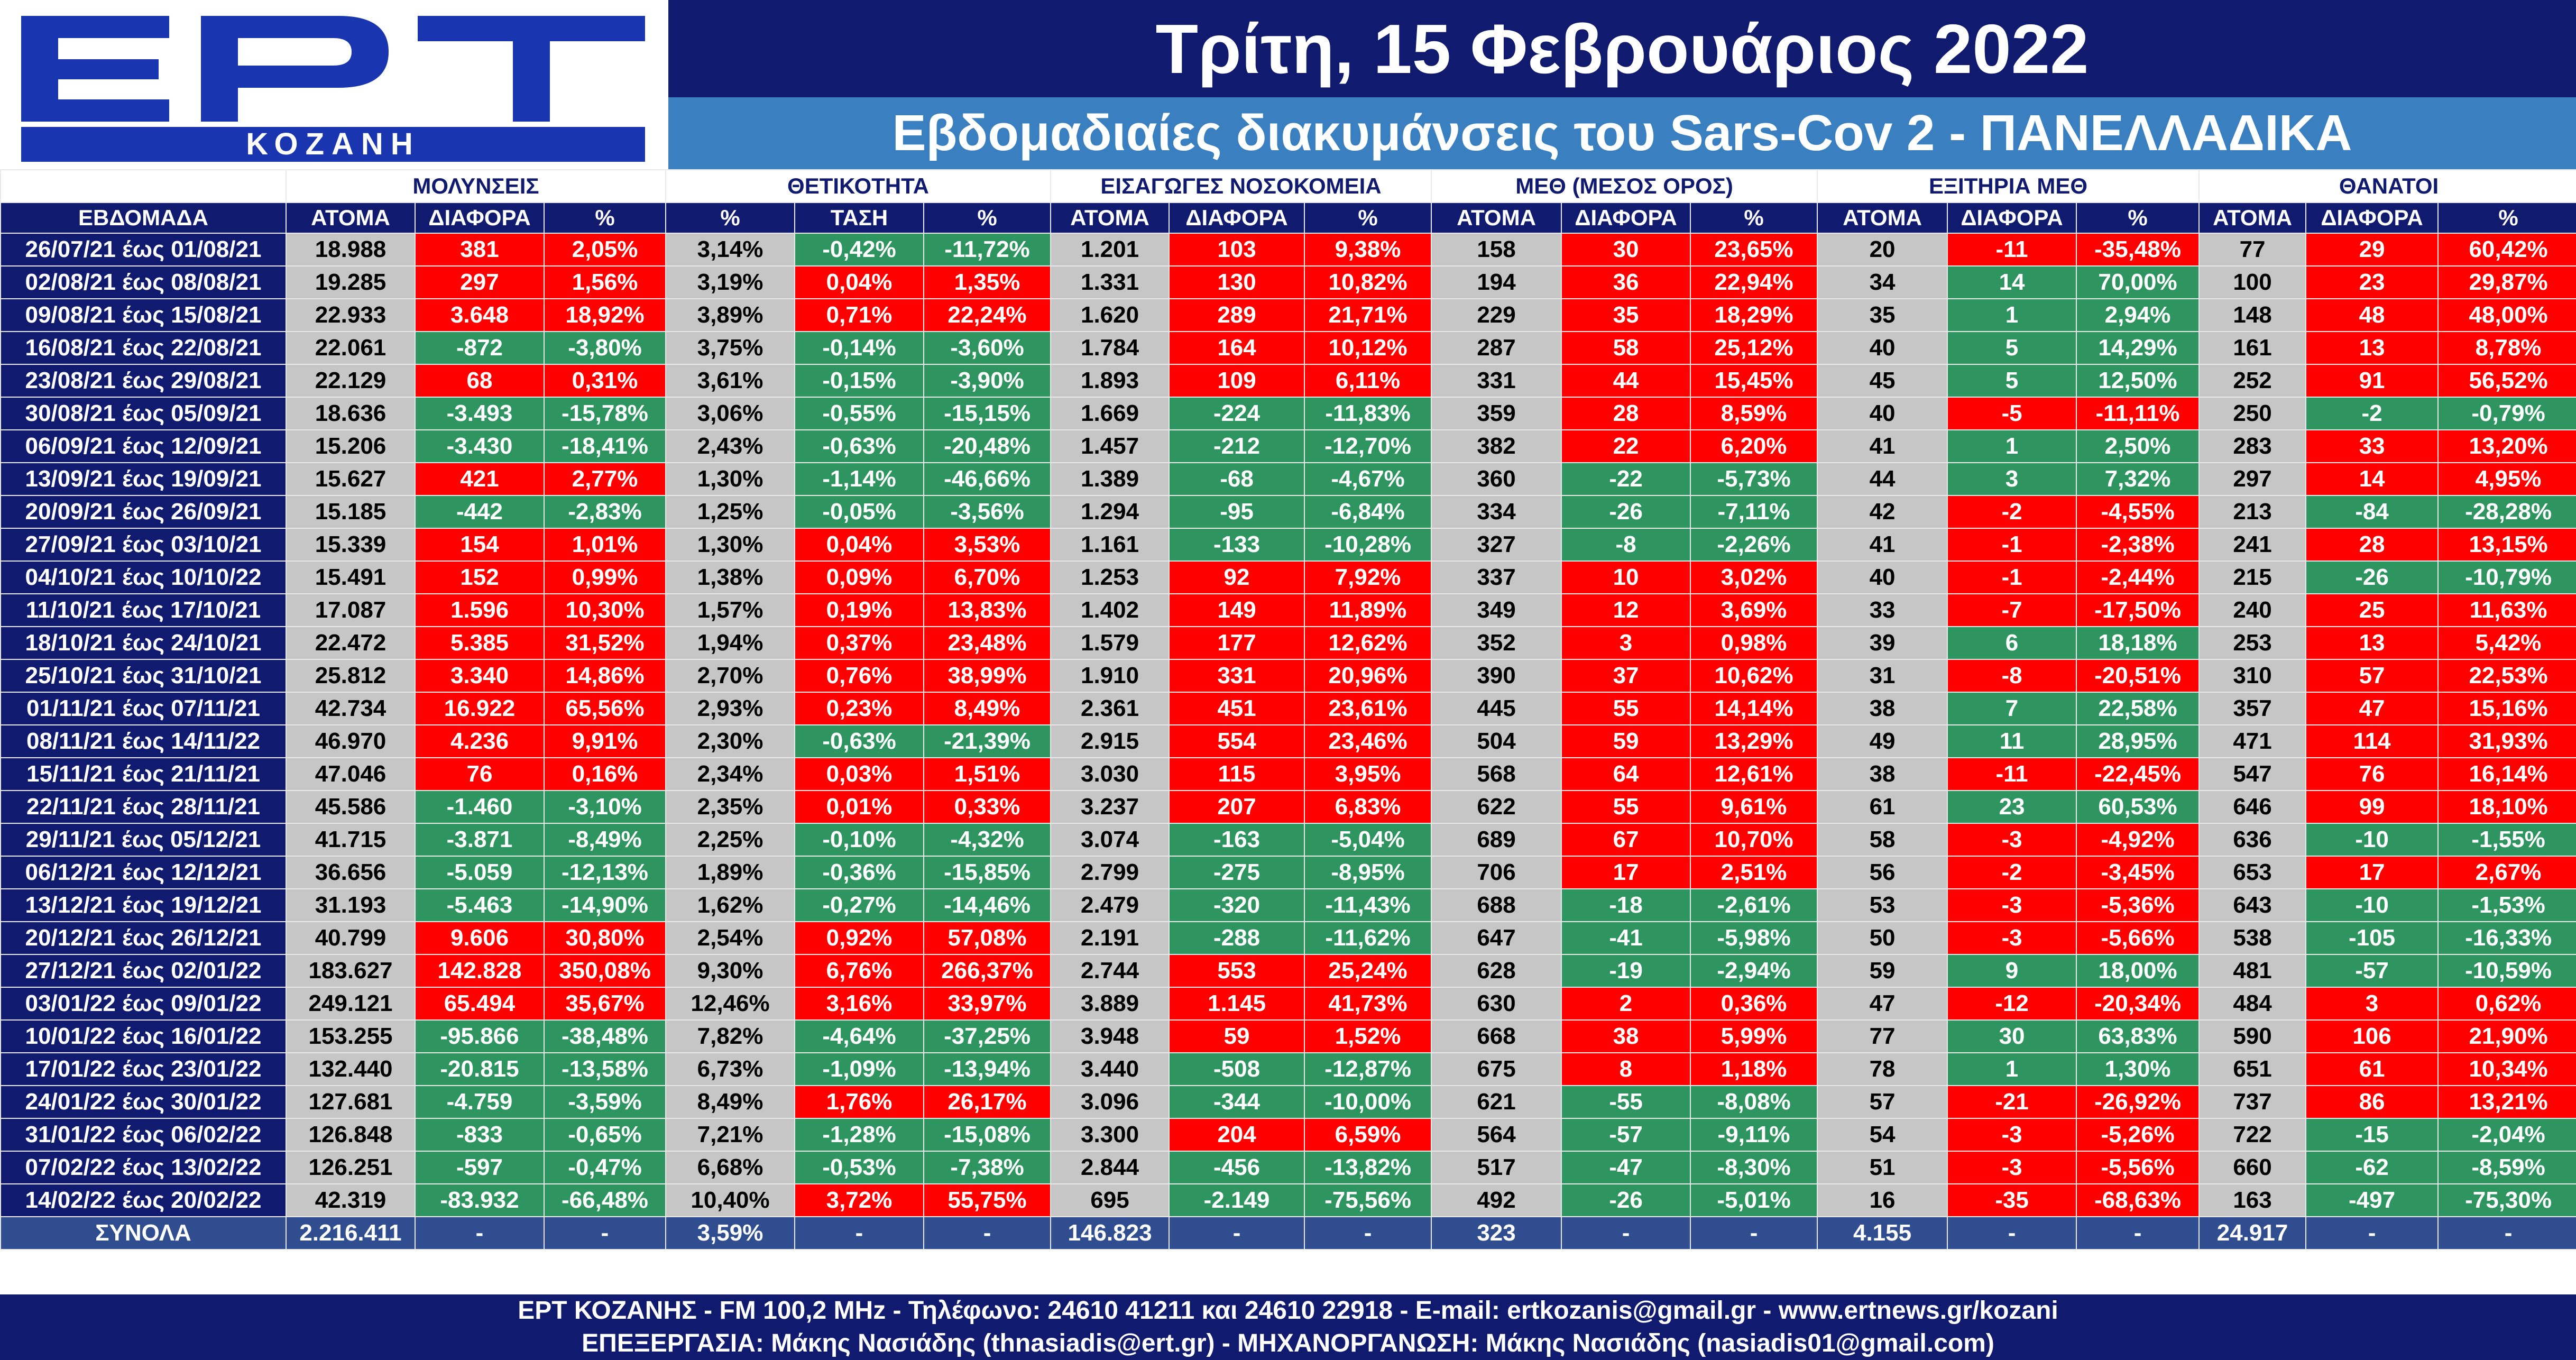  What do you see at coordinates (1237, 708) in the screenshot?
I see `table-cell: 451` at bounding box center [1237, 708].